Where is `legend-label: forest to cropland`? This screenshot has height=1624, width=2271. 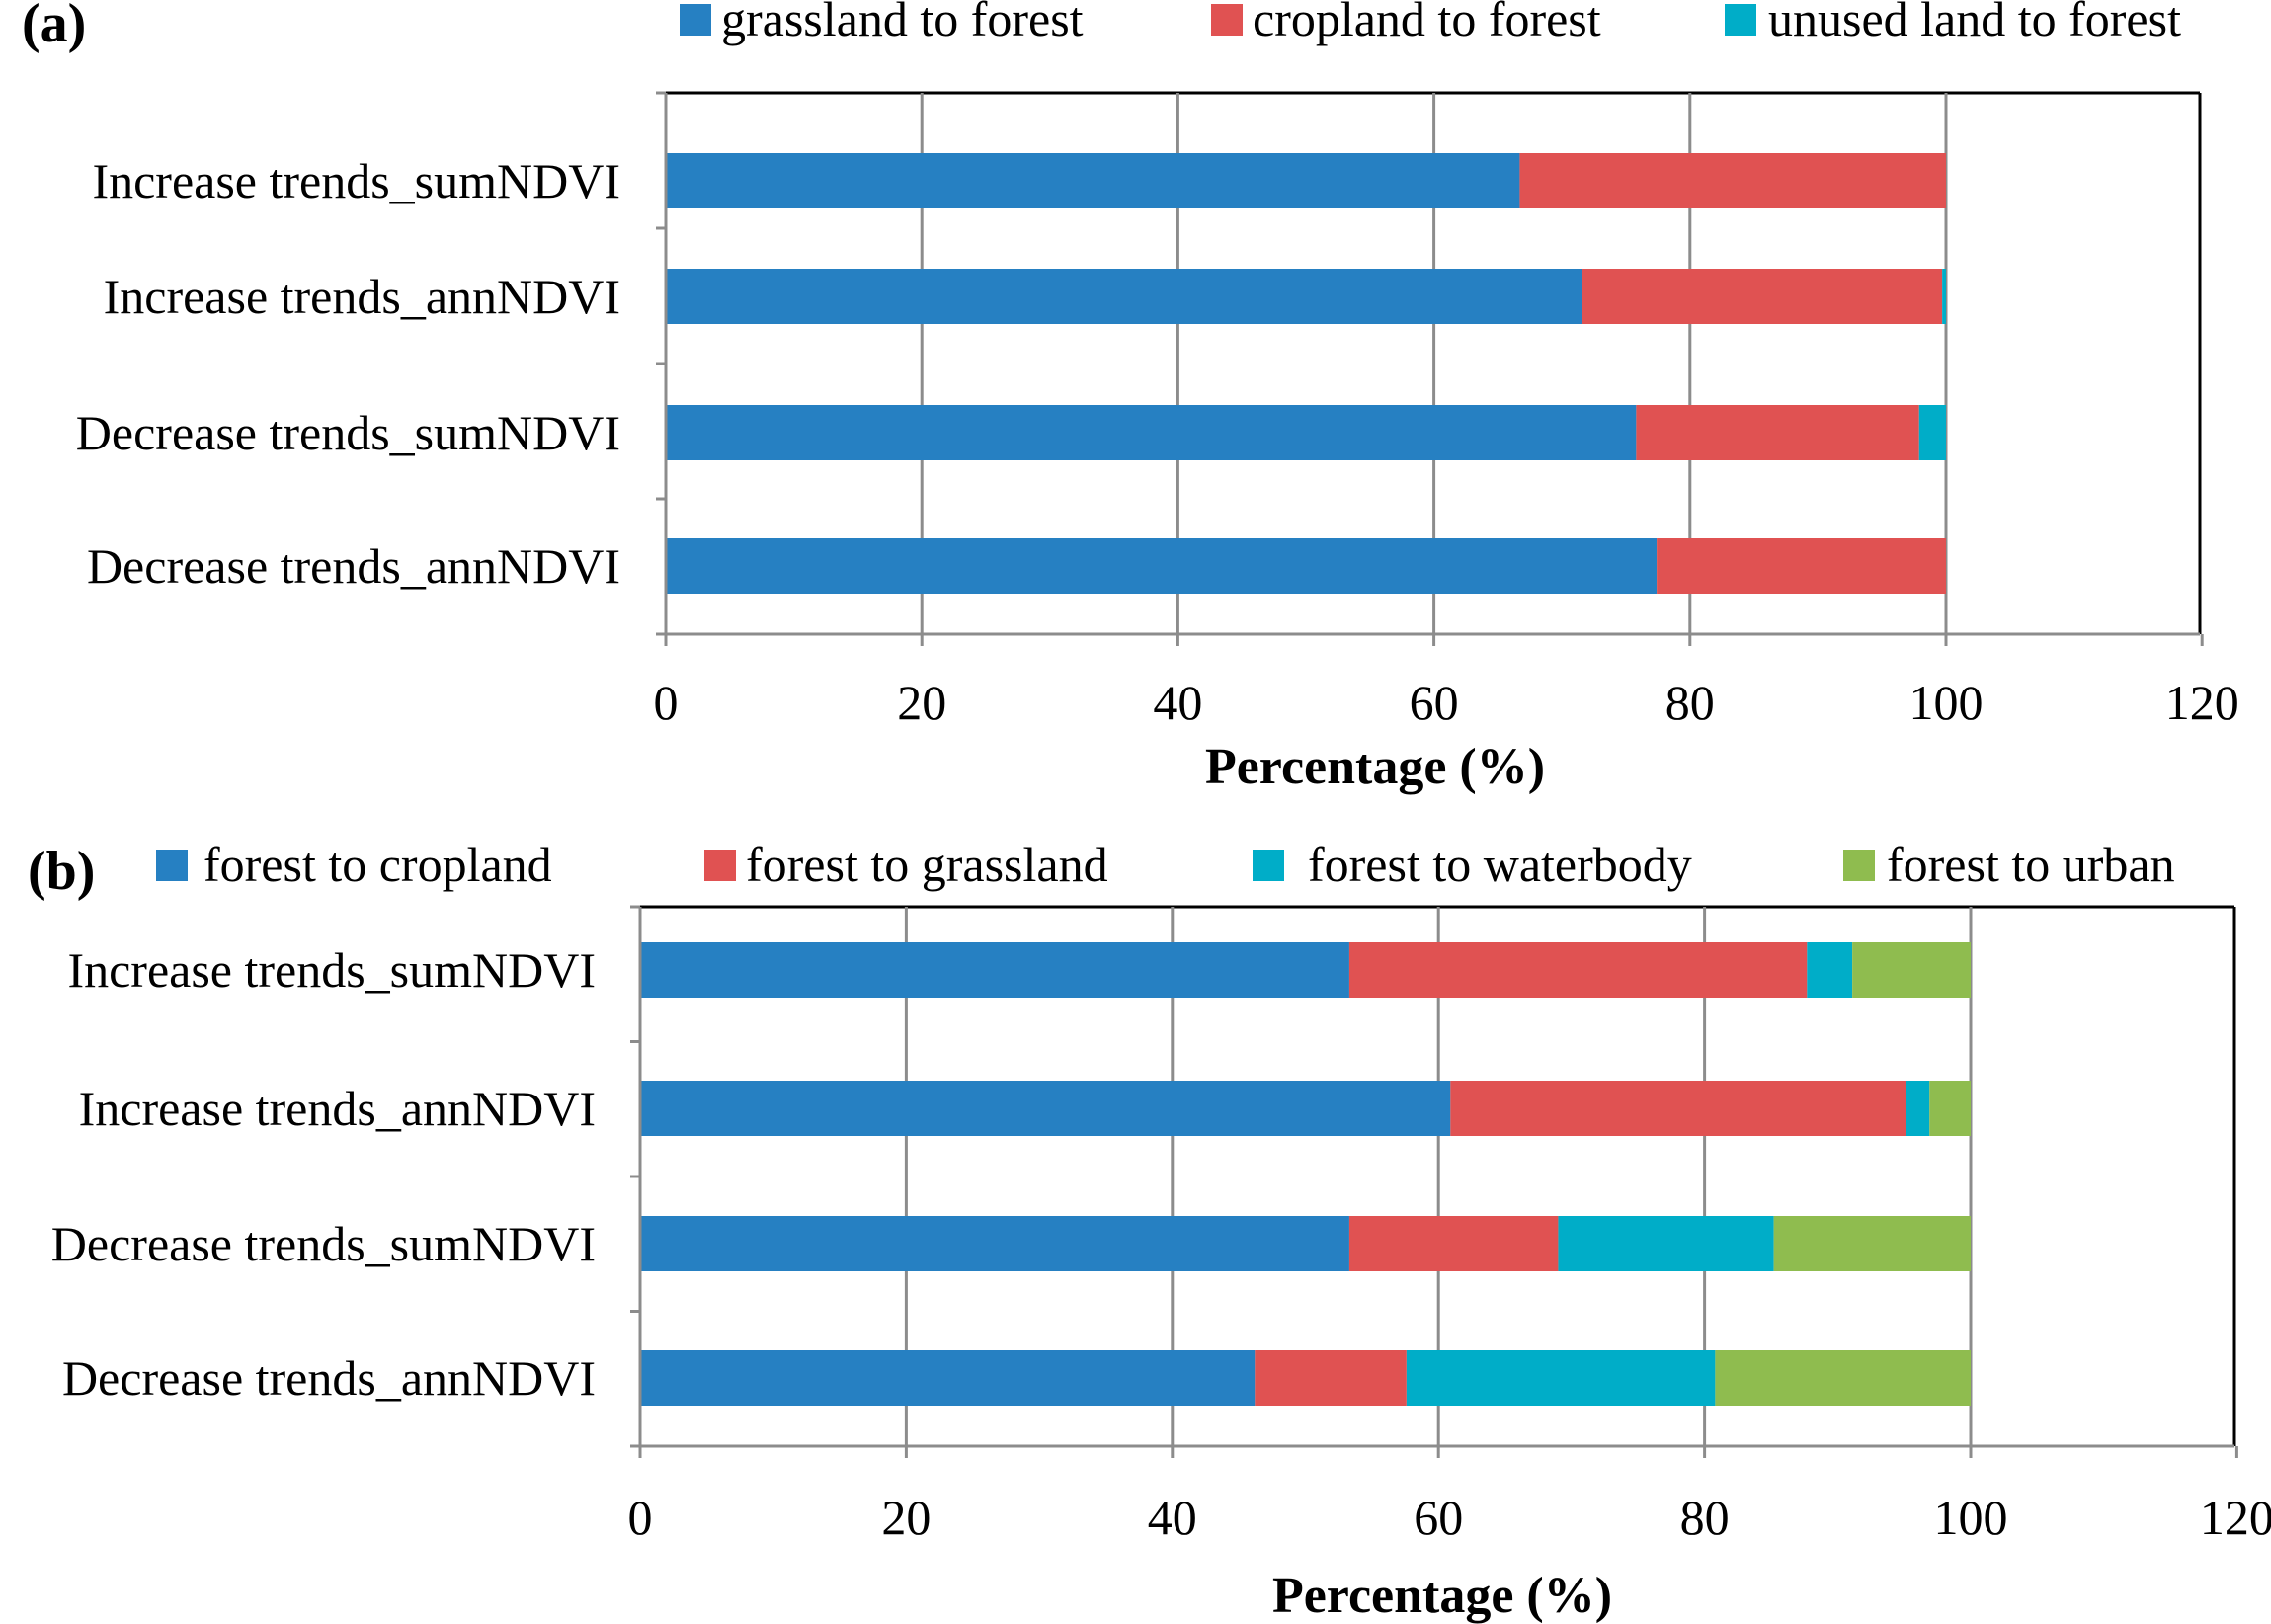
legend-label: forest to cropland is located at coordinates (377, 865).